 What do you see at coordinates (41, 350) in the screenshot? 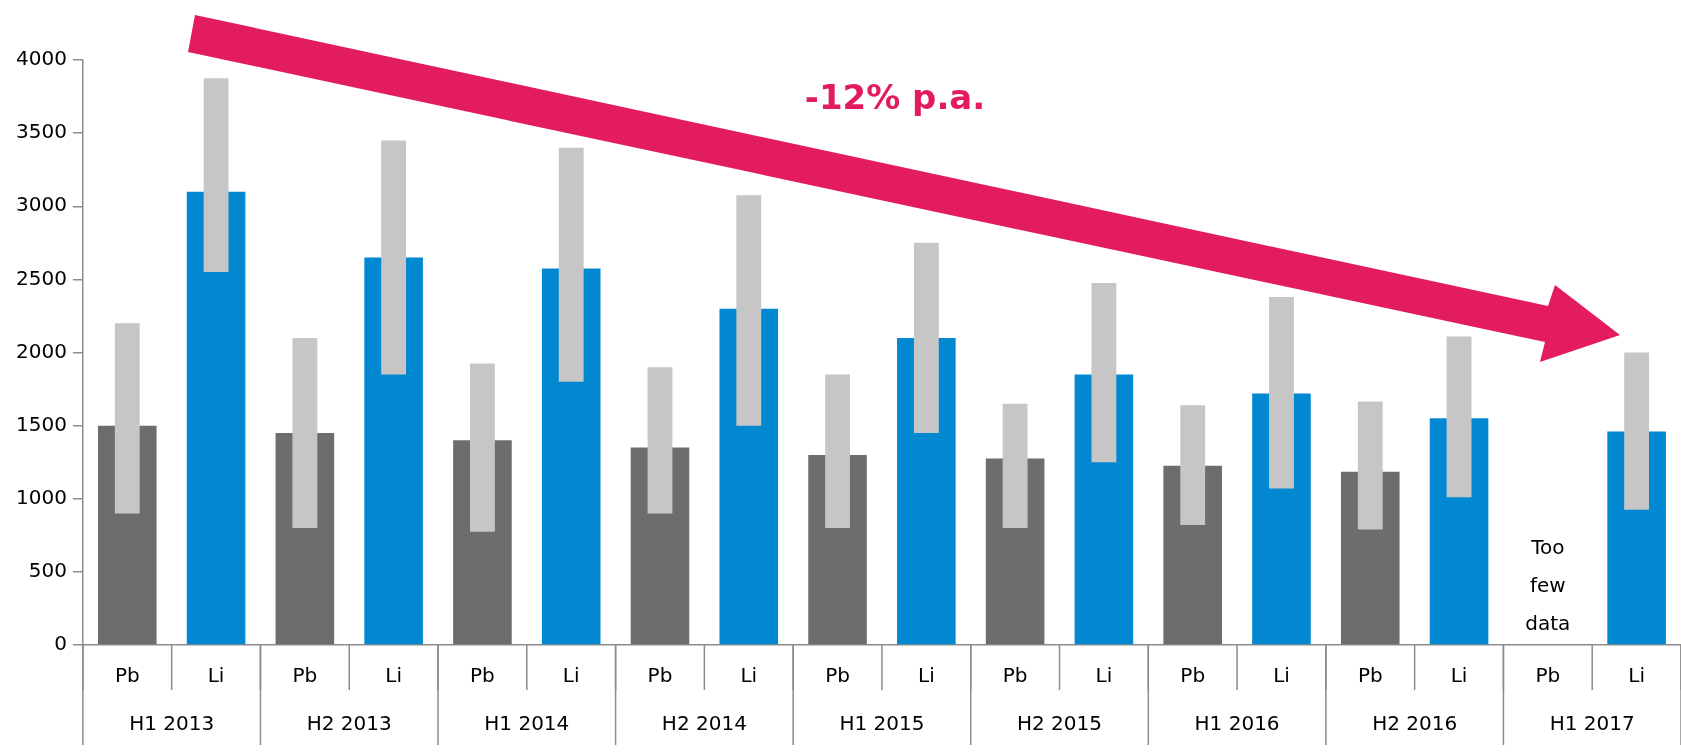
I see `y-tick-label: 2000` at bounding box center [41, 350].